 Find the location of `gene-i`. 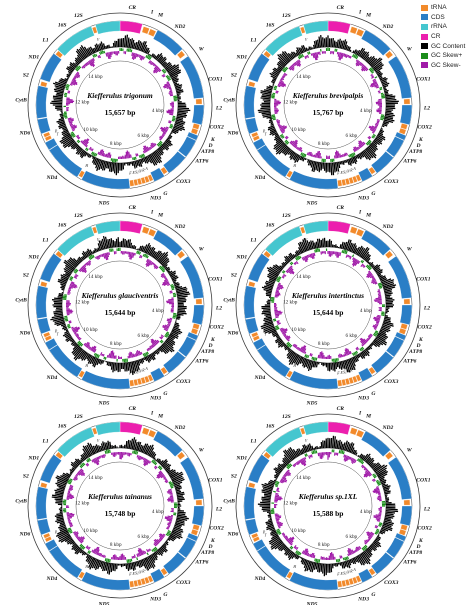

gene-i is located at coordinates (145, 431).